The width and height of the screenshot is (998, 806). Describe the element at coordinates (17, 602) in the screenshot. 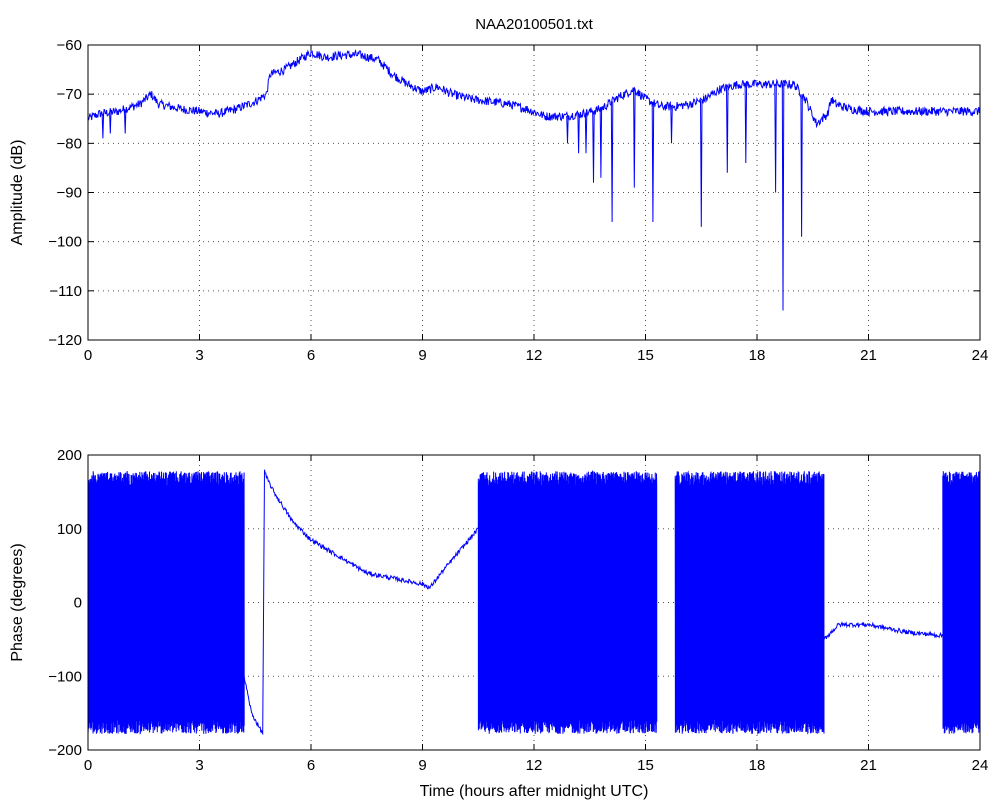

I see `y-axis-label: Phase (degrees)` at that location.